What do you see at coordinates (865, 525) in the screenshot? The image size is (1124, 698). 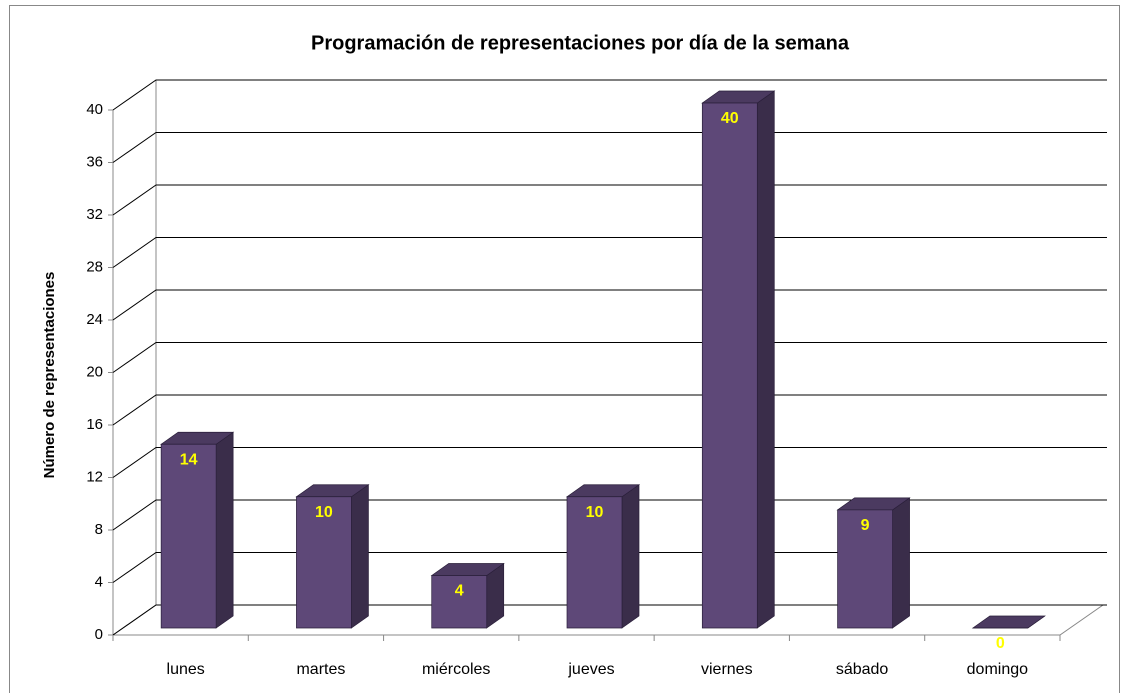 I see `value-label: 9` at bounding box center [865, 525].